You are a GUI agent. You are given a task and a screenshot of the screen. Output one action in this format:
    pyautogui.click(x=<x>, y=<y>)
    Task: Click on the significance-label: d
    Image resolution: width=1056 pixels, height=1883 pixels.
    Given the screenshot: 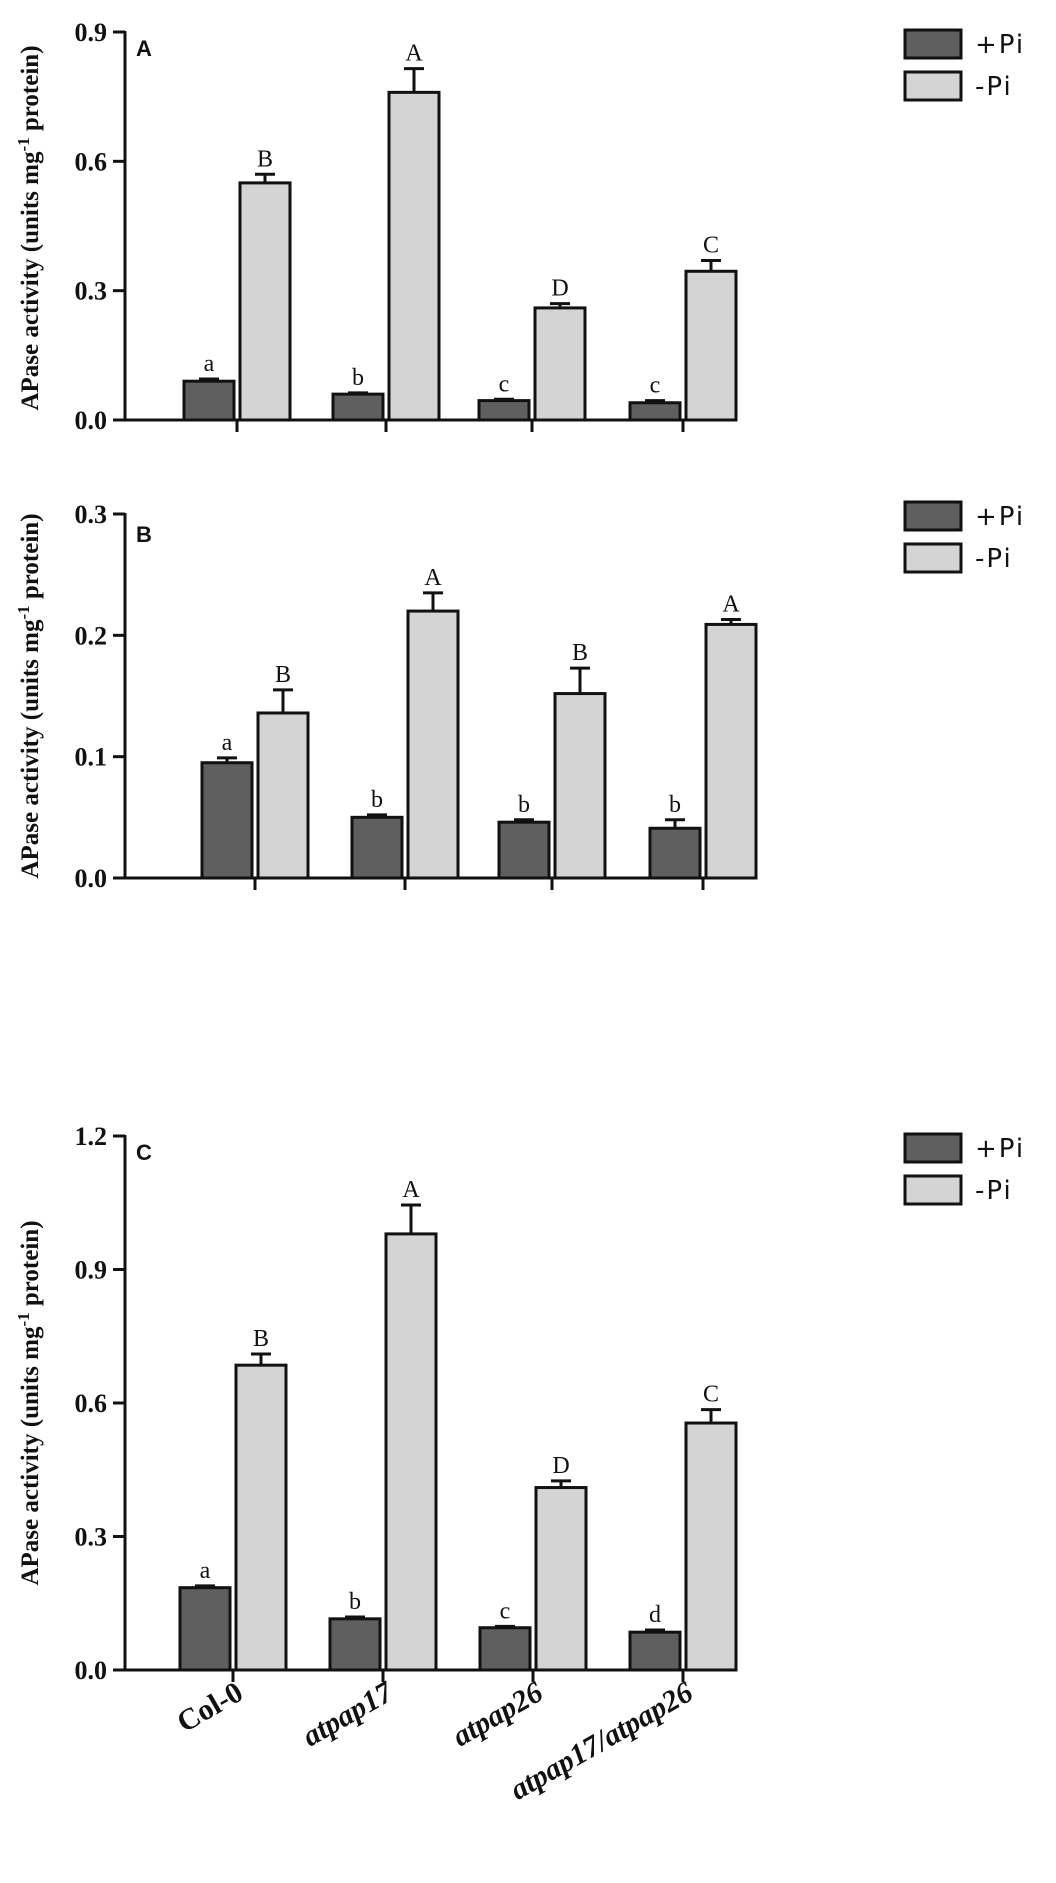 What is the action you would take?
    pyautogui.click(x=655, y=1615)
    